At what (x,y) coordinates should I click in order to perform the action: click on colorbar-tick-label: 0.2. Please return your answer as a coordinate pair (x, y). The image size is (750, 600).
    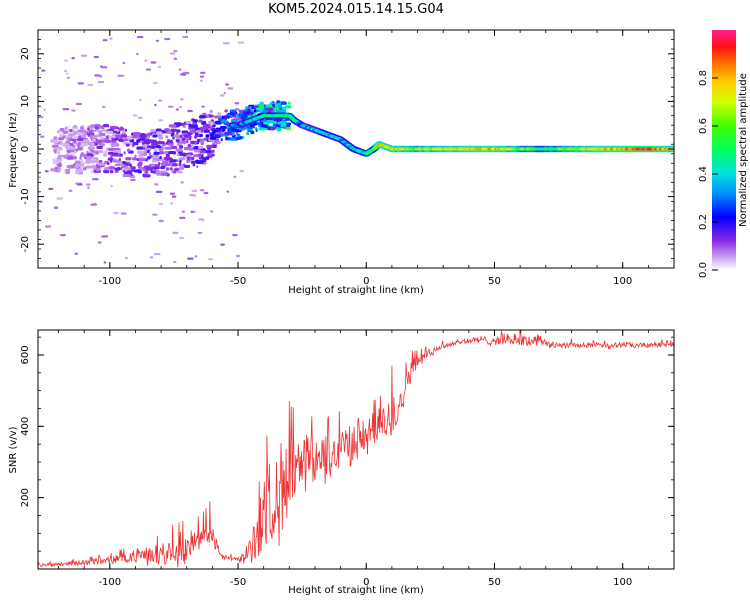
    Looking at the image, I should click on (703, 222).